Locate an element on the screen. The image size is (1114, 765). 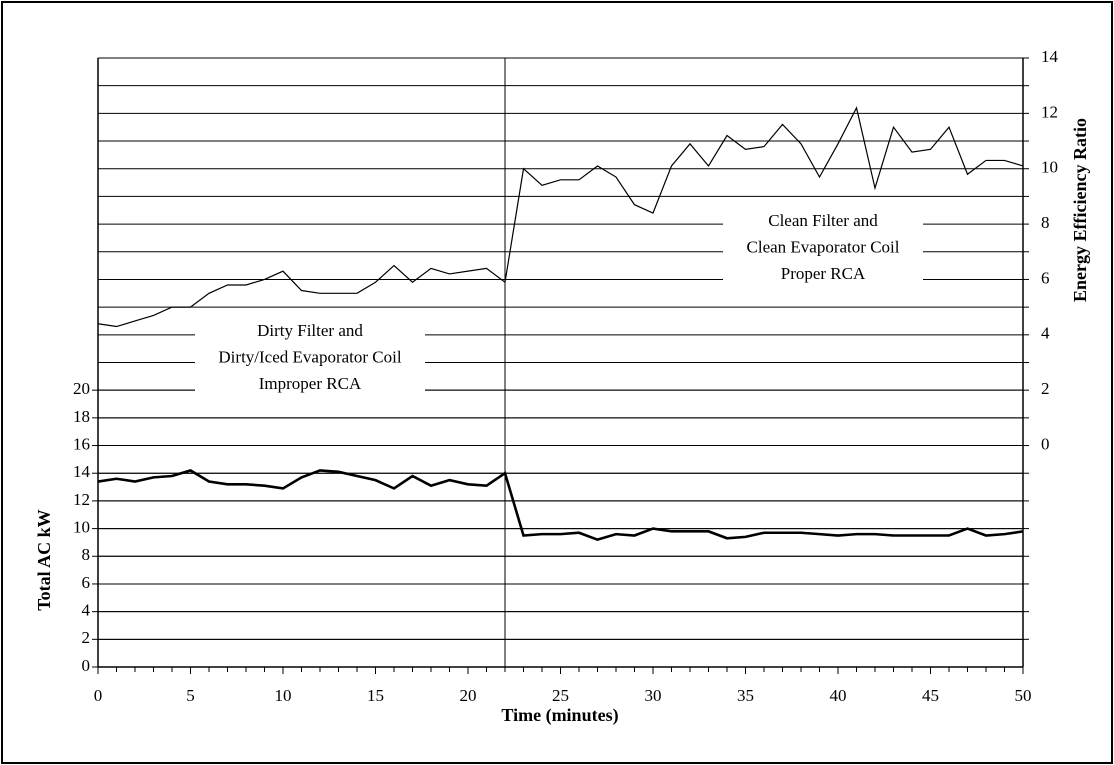
x-tick-label: 20 is located at coordinates (468, 695).